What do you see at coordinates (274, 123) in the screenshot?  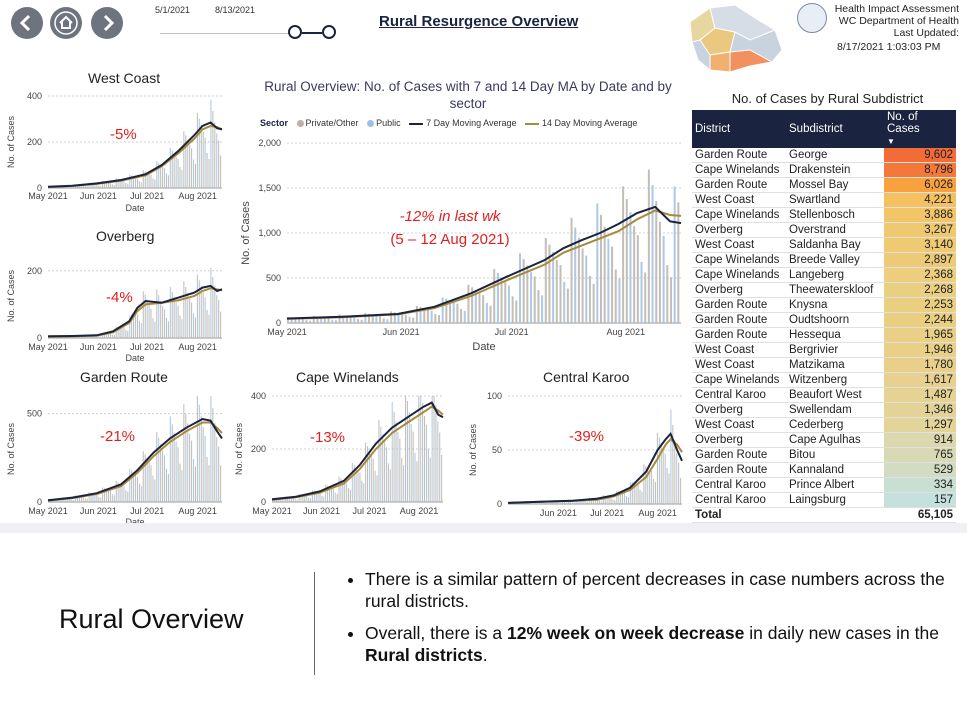 I see `legend-sector-label: Sector` at bounding box center [274, 123].